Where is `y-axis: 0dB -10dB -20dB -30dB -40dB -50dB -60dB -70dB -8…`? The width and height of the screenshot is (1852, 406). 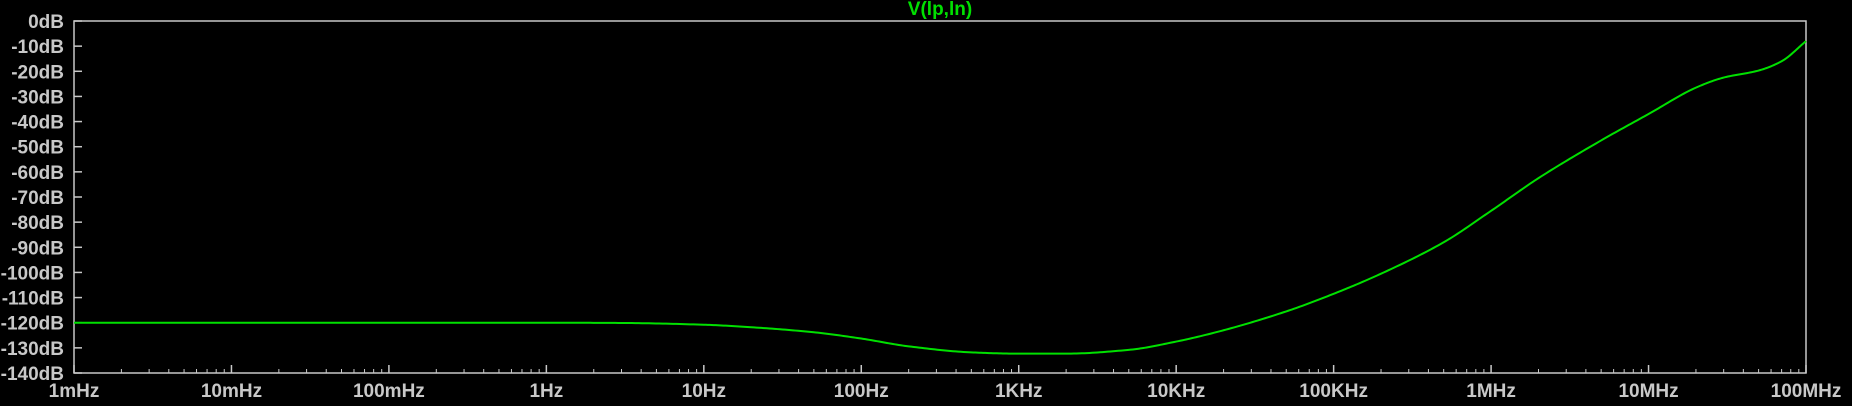
y-axis: 0dB -10dB -20dB -30dB -40dB -50dB -60dB -70dB -8… is located at coordinates (41, 198).